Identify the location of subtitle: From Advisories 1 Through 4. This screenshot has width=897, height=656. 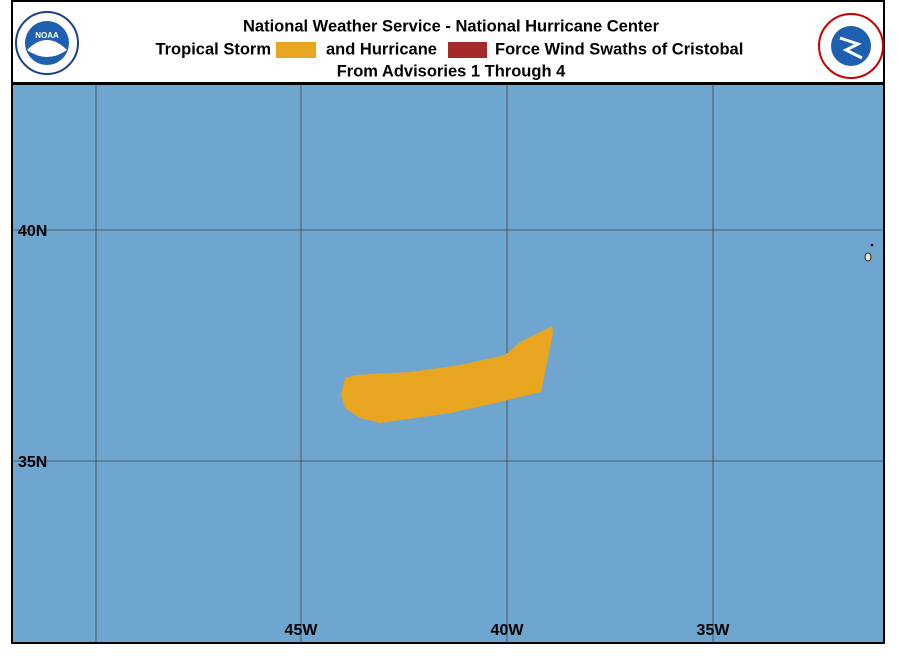
(451, 71).